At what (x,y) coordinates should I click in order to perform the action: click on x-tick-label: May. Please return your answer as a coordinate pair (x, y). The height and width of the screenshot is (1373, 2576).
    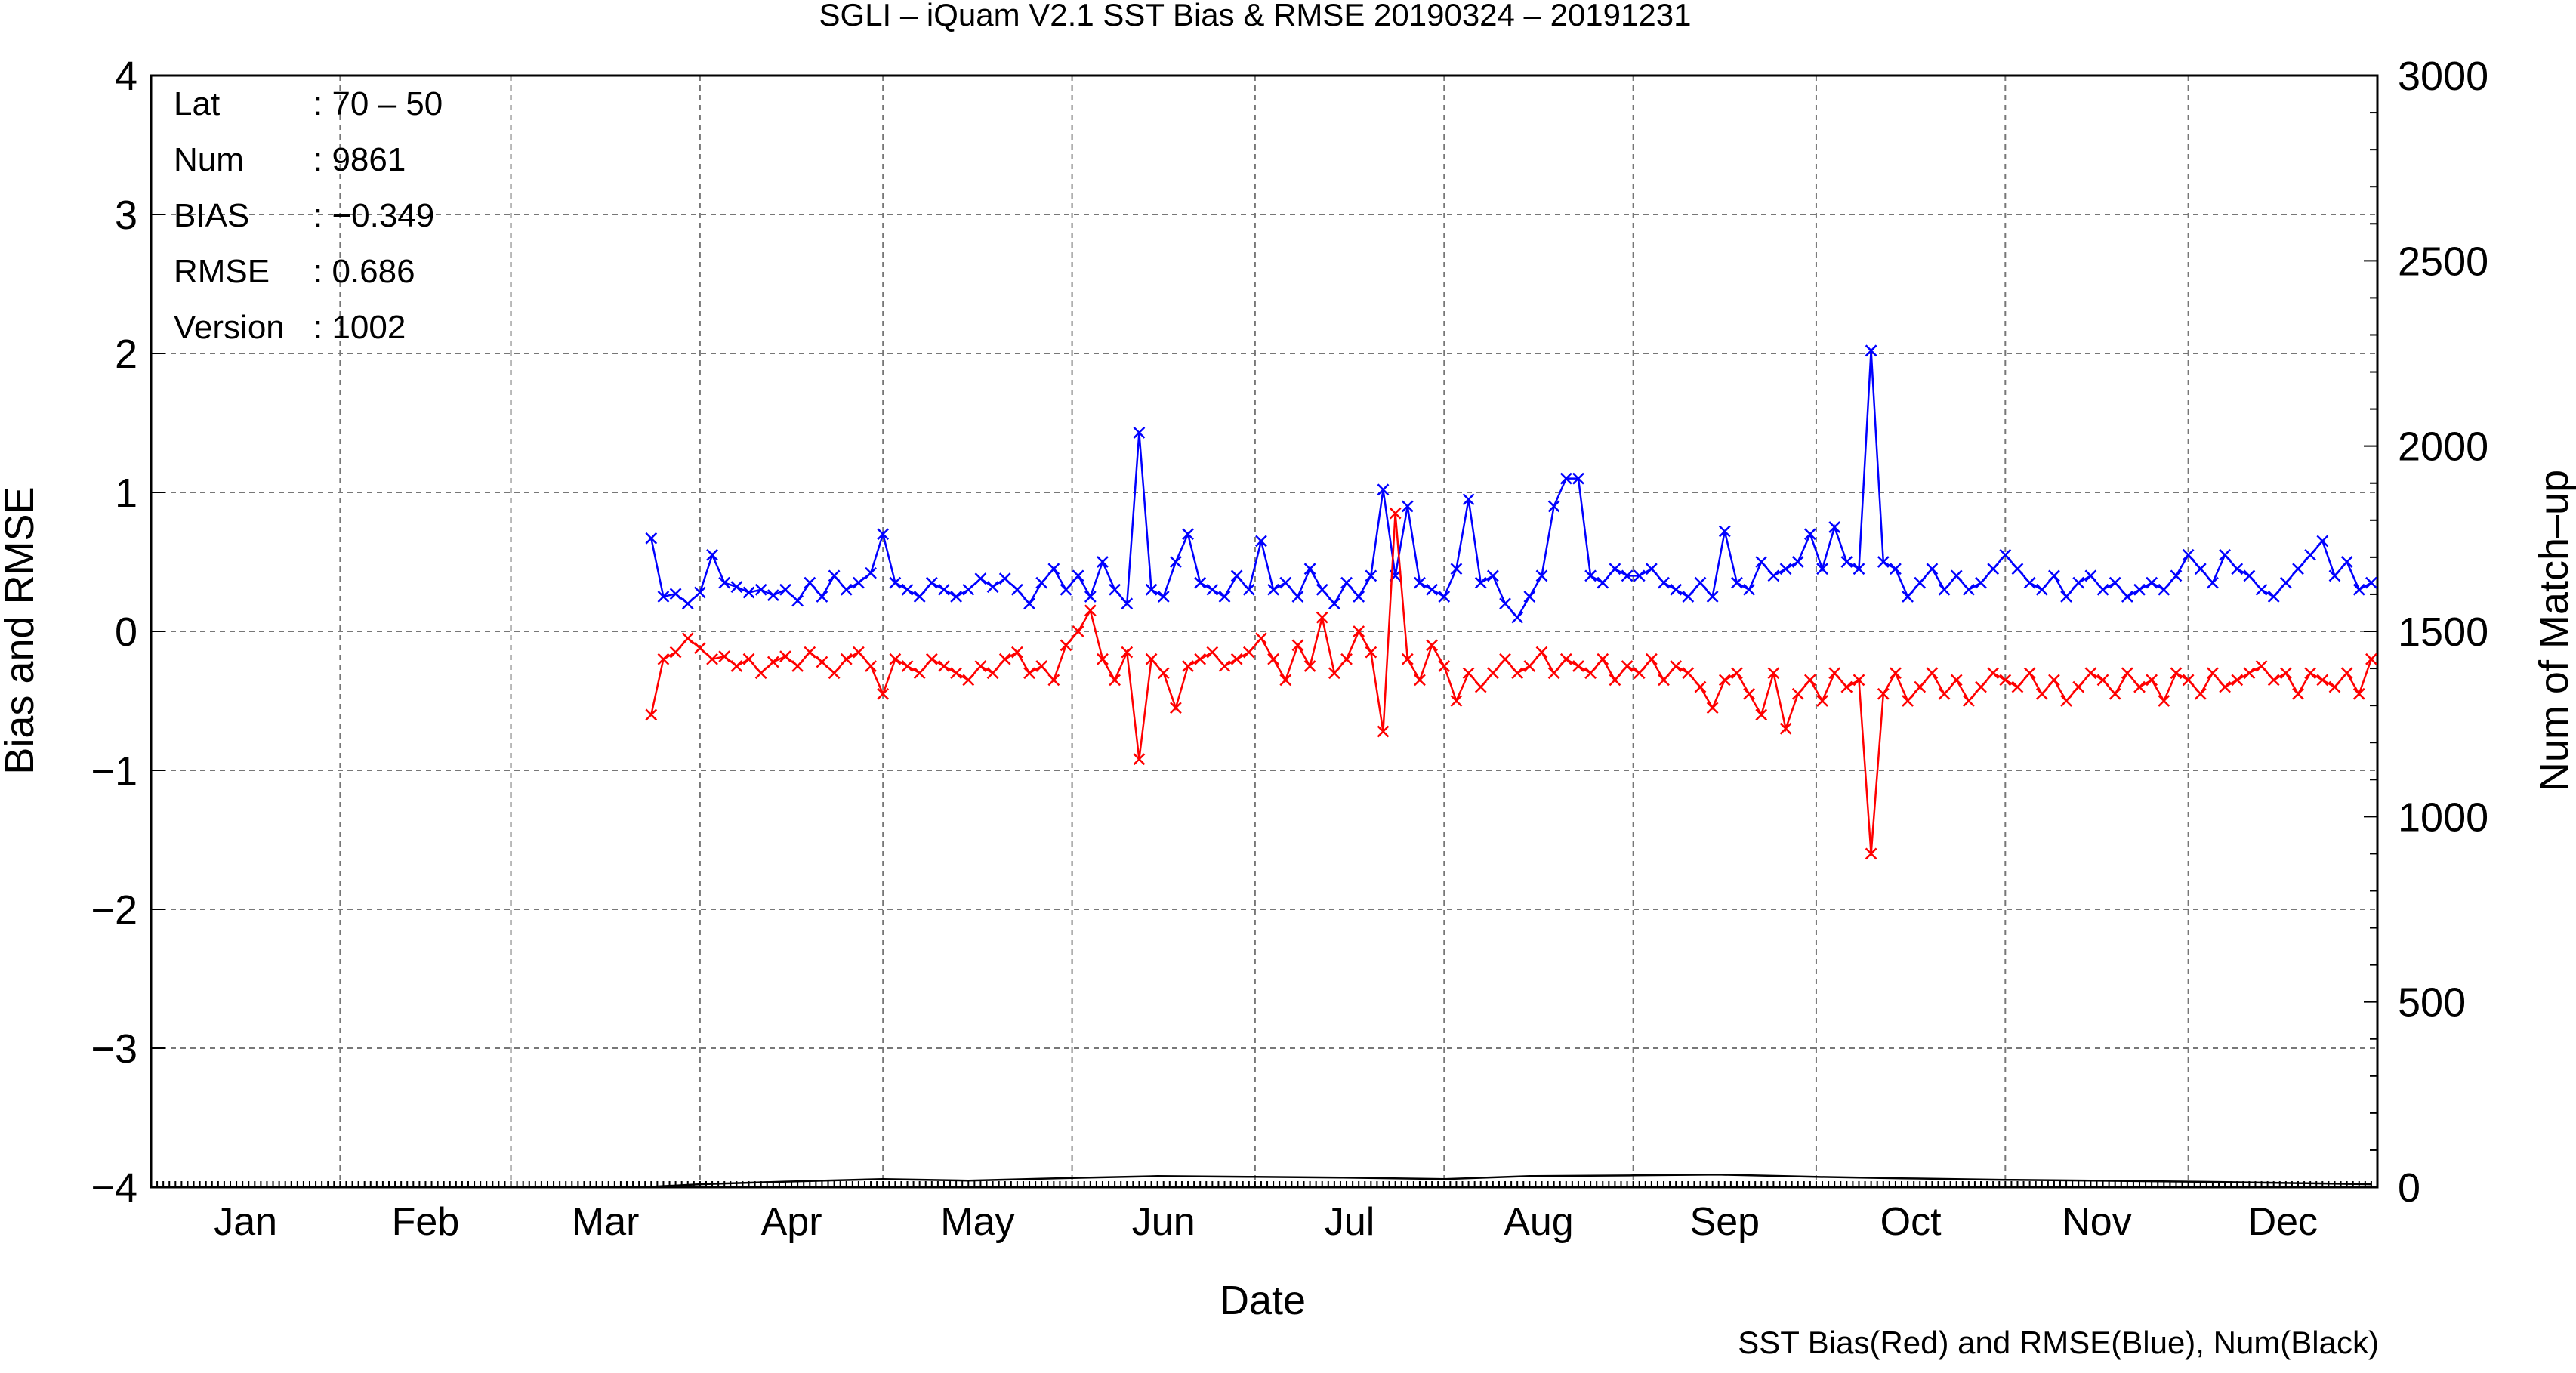
    Looking at the image, I should click on (977, 1222).